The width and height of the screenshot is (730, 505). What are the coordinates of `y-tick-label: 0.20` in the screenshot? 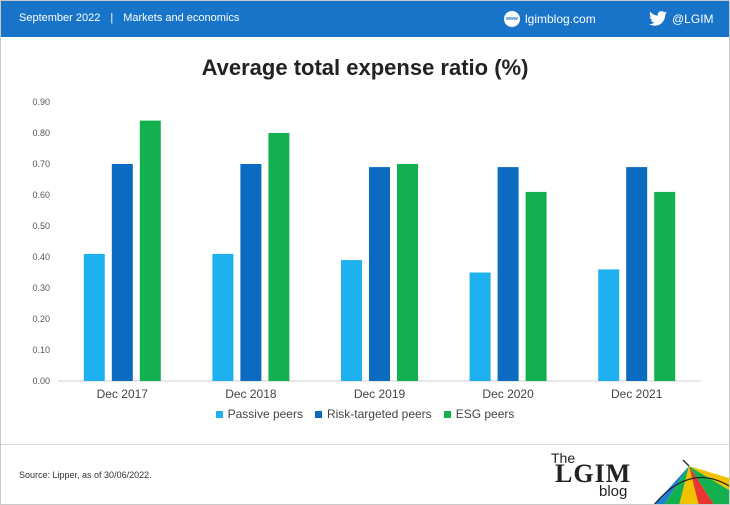 It's located at (41, 319).